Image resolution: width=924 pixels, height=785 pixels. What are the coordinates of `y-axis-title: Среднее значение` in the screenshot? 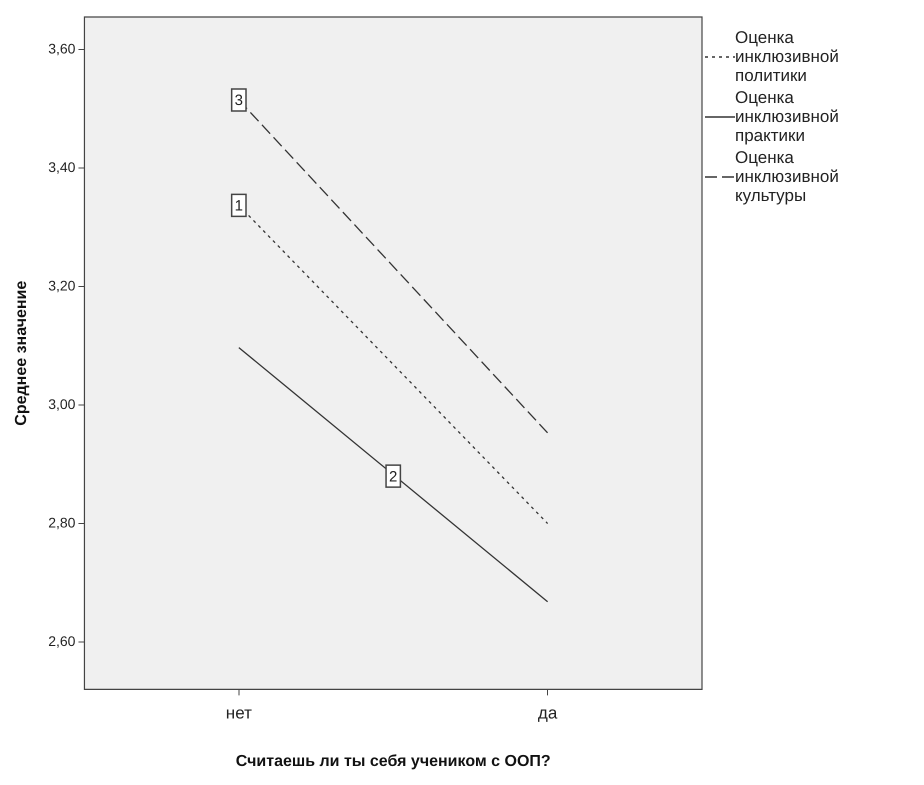 It's located at (21, 353).